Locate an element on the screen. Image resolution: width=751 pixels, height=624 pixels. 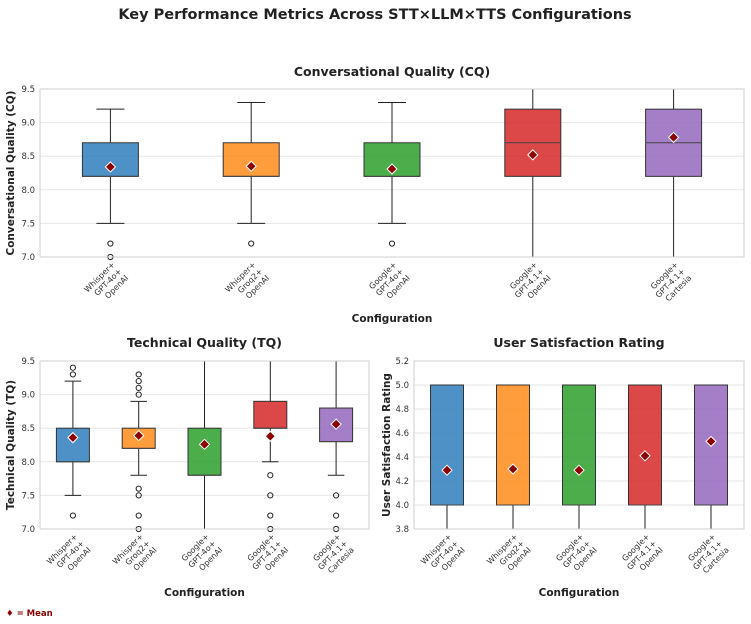
chart-title: Conversational Quality (CQ) is located at coordinates (392, 71).